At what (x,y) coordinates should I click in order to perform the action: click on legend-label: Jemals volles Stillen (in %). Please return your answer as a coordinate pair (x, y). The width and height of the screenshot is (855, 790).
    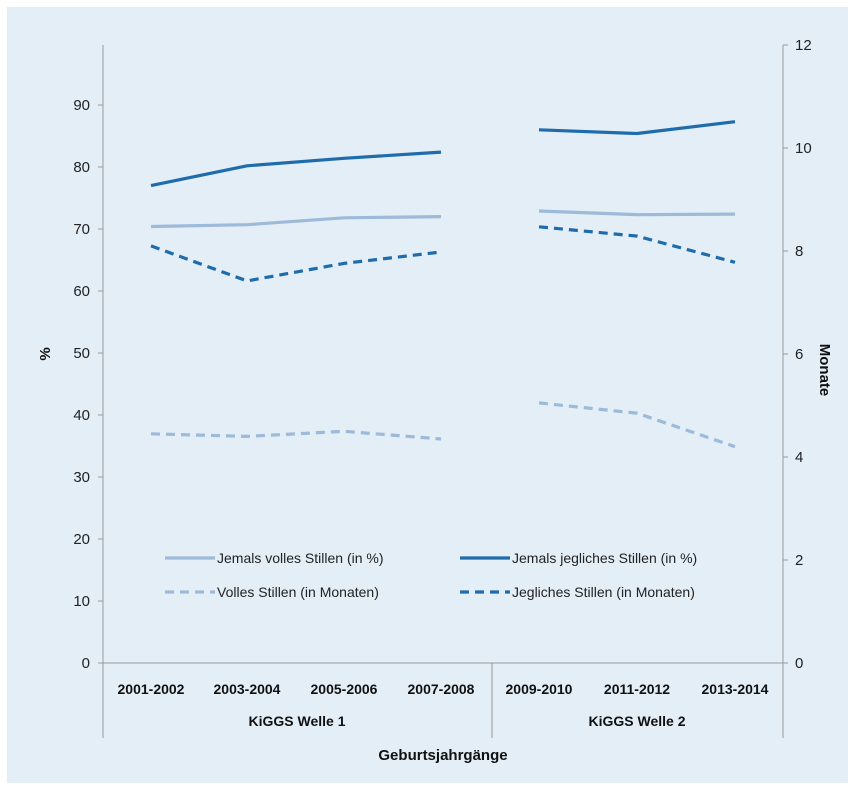
    Looking at the image, I should click on (300, 558).